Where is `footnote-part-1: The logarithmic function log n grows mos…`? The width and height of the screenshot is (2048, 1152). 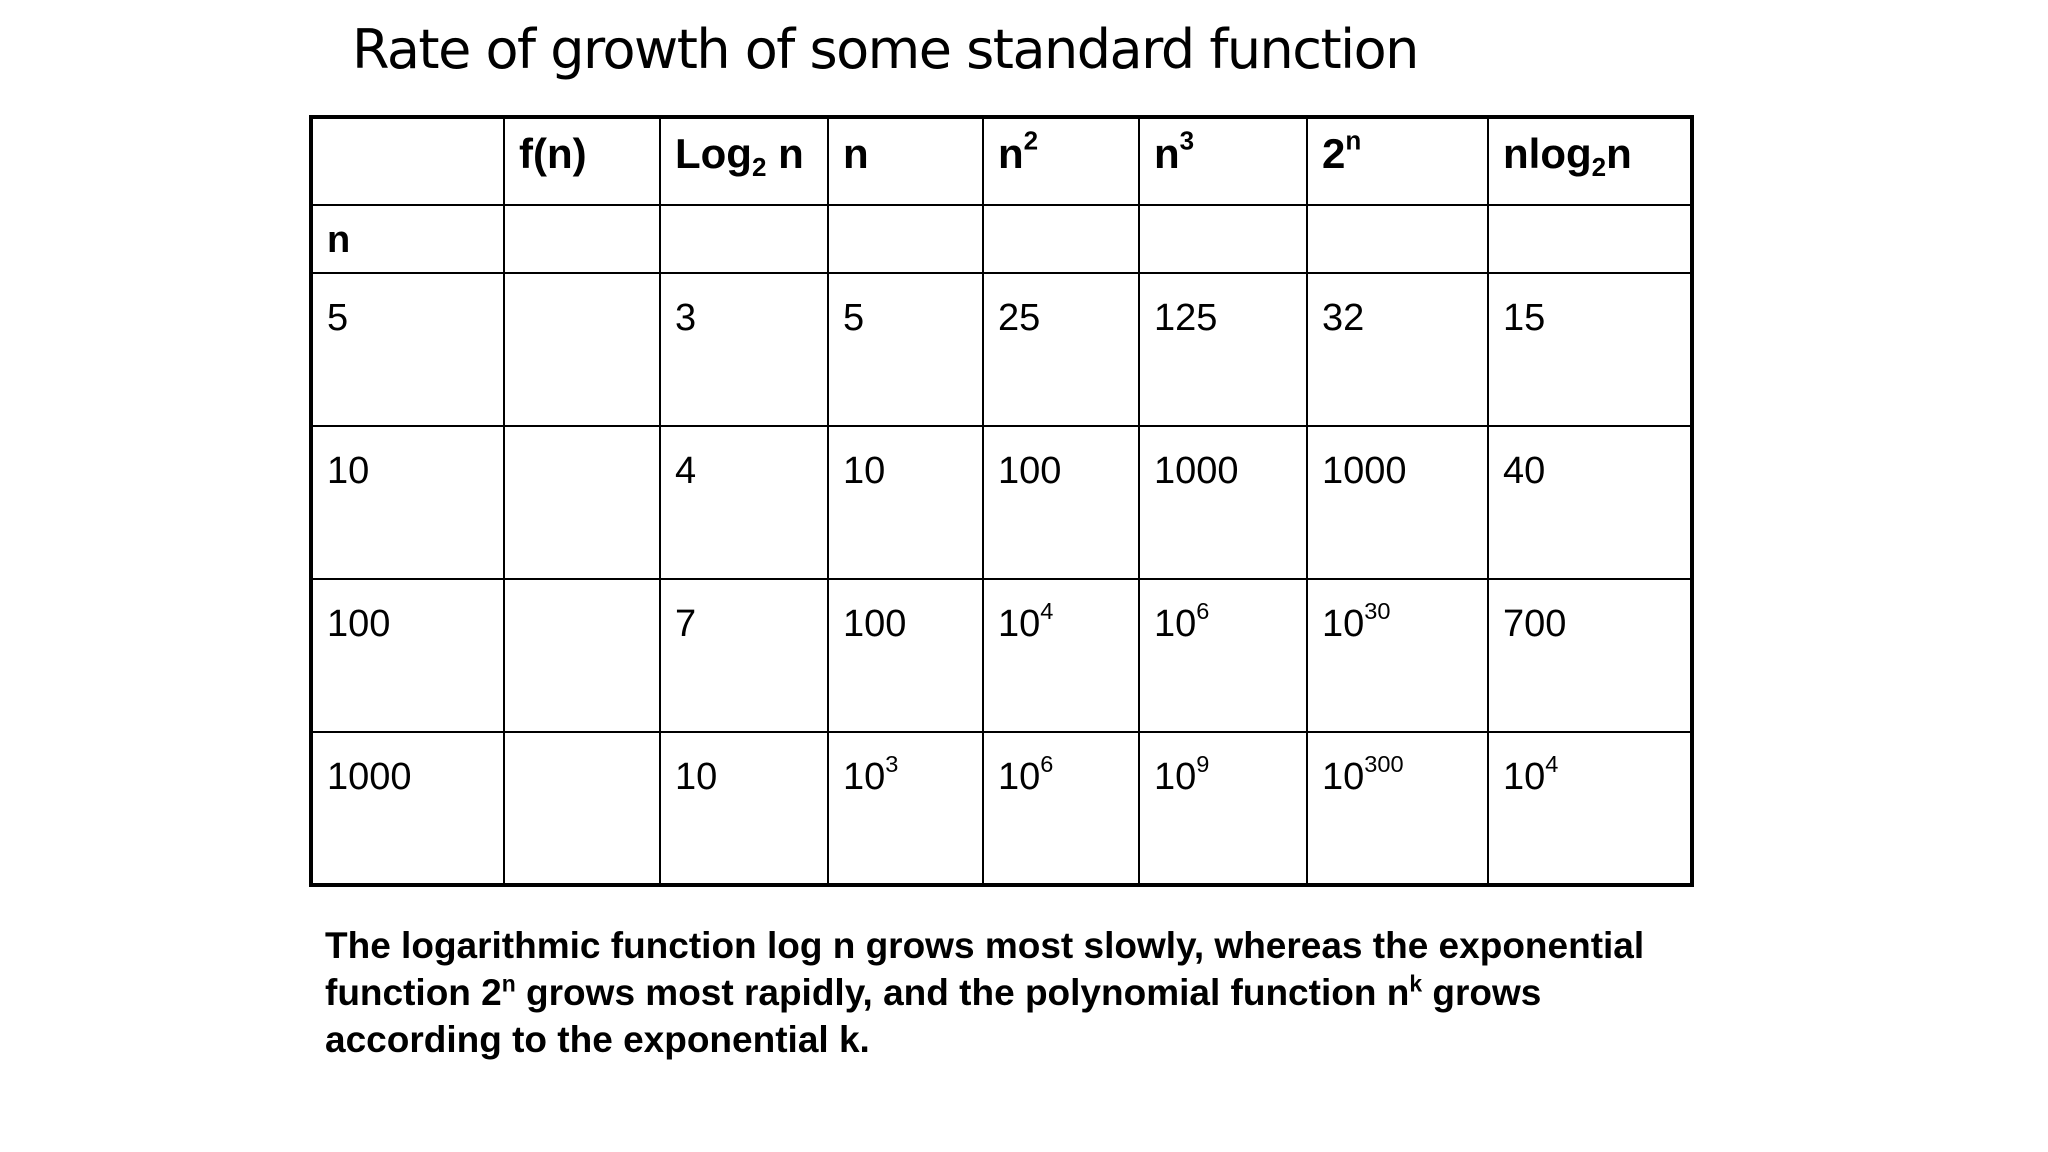
footnote-part-1: The logarithmic function log n grows mos… is located at coordinates (985, 969).